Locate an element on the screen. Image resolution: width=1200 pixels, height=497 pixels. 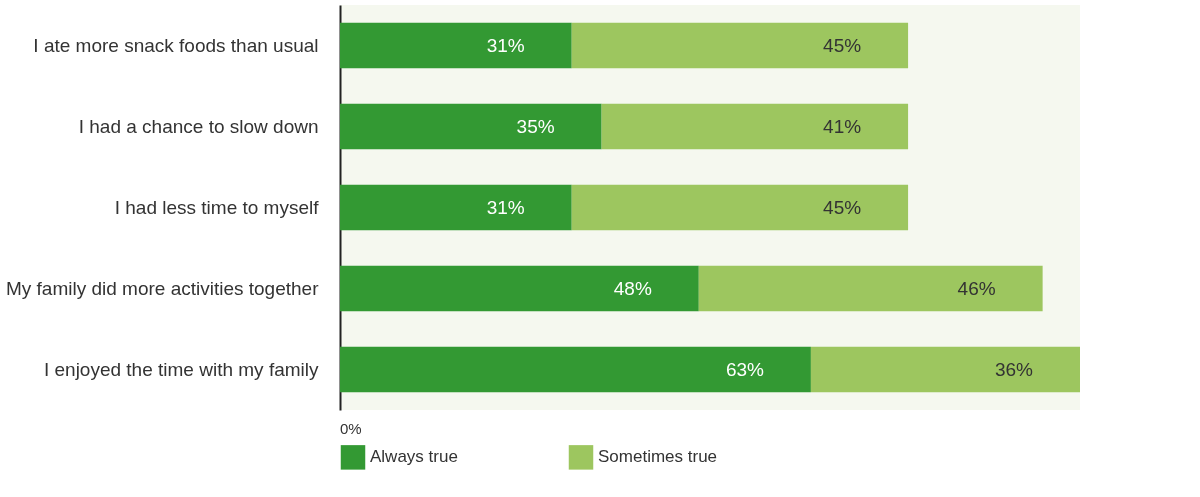
data-label: 35% is located at coordinates (535, 126).